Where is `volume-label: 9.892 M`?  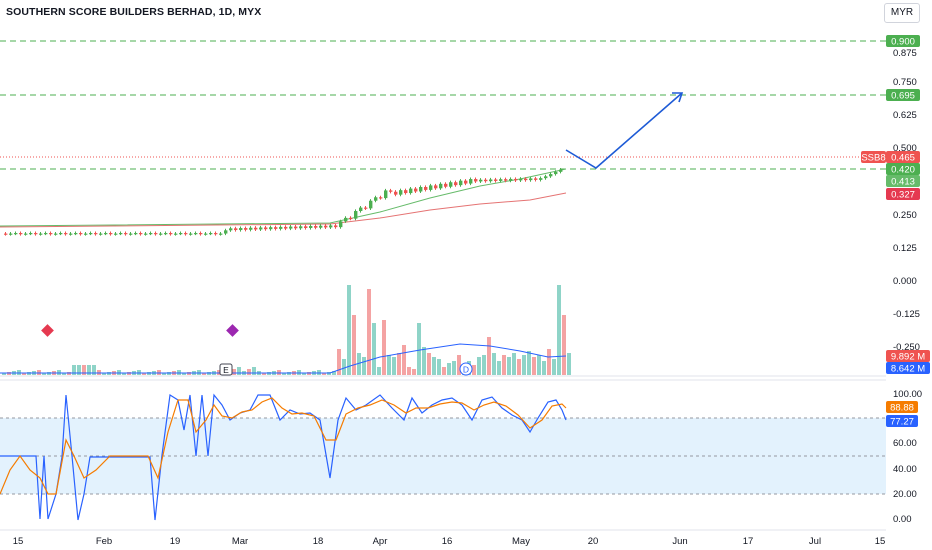 volume-label: 9.892 M is located at coordinates (908, 357).